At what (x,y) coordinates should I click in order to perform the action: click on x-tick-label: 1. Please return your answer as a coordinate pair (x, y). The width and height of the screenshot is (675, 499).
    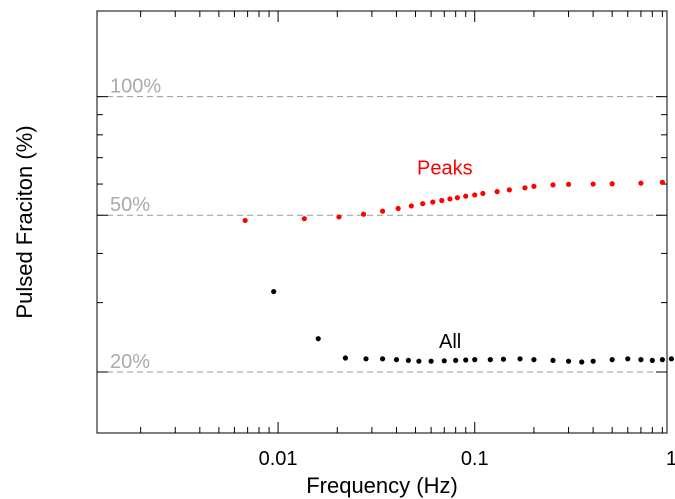
    Looking at the image, I should click on (670, 459).